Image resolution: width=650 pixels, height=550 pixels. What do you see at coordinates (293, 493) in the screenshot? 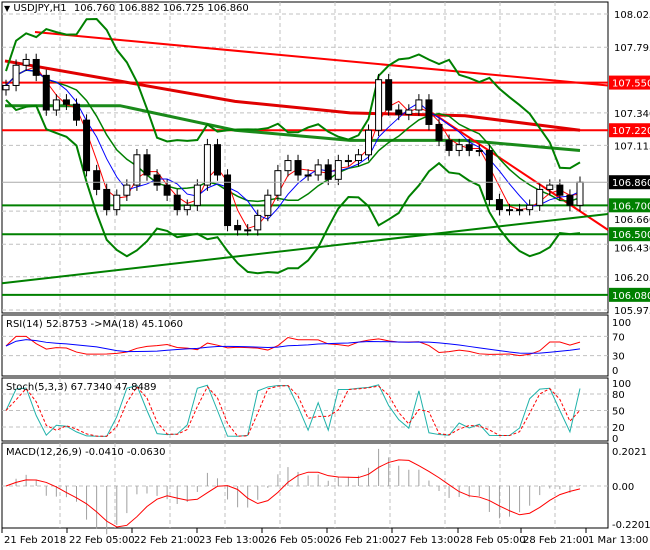
I see `macd-signal-line` at bounding box center [293, 493].